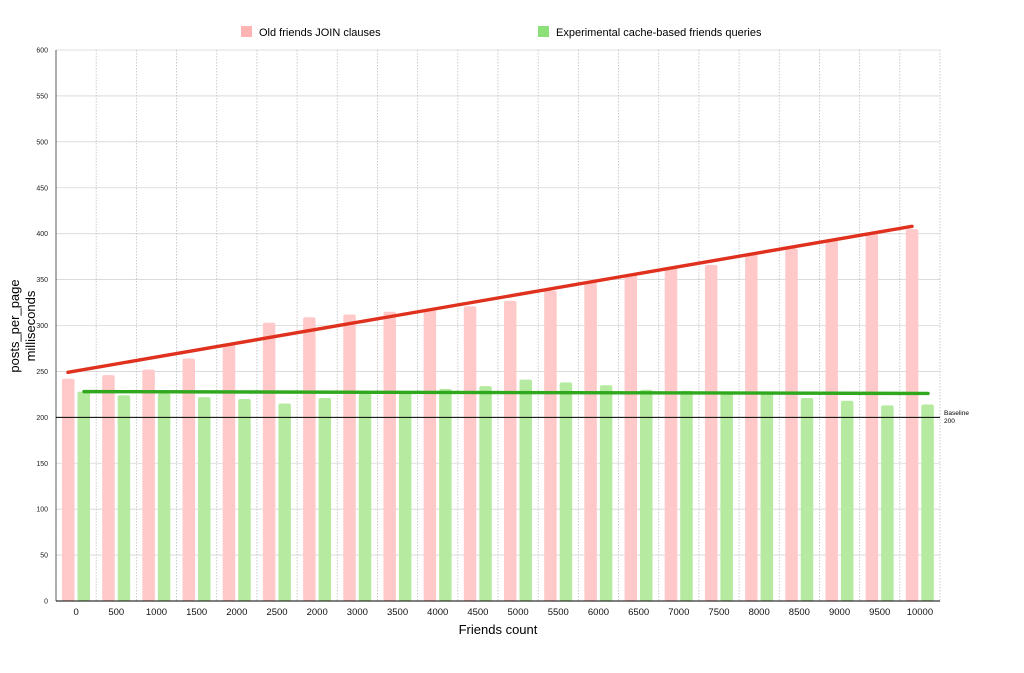  I want to click on x-tick-label: 1000, so click(156, 612).